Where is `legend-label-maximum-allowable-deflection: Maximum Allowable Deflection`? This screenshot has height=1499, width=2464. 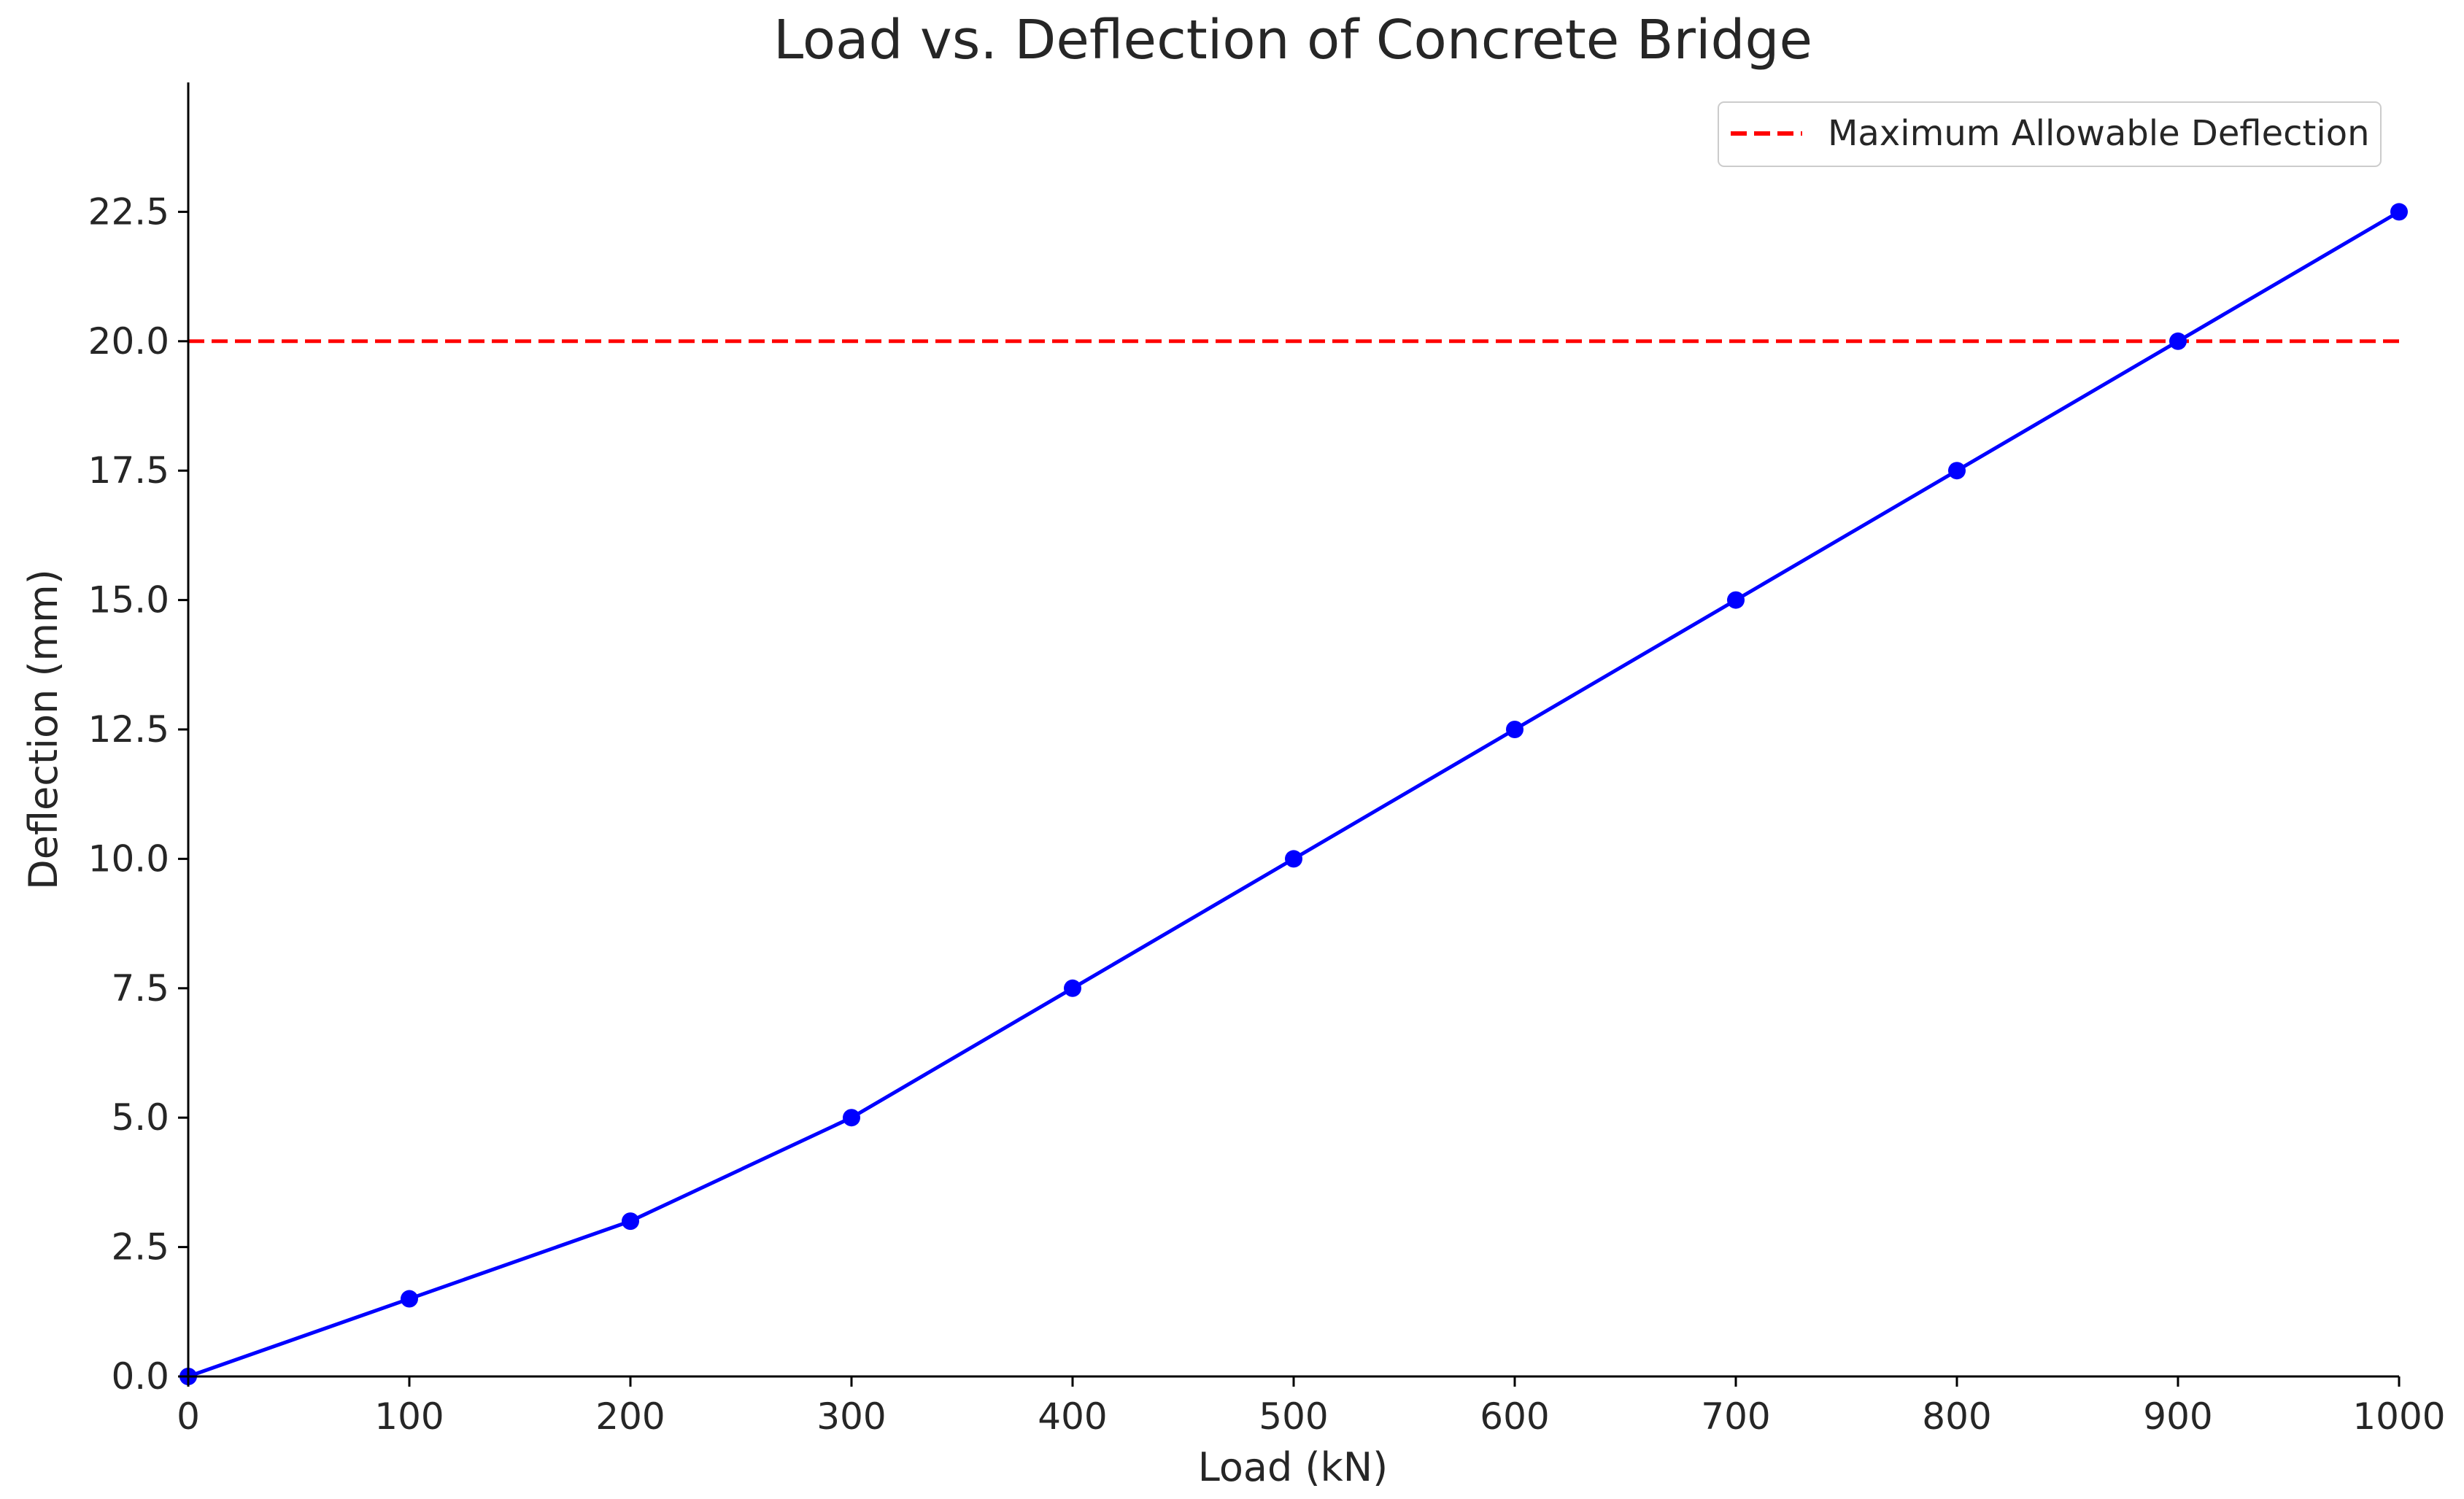 legend-label-maximum-allowable-deflection: Maximum Allowable Deflection is located at coordinates (2099, 133).